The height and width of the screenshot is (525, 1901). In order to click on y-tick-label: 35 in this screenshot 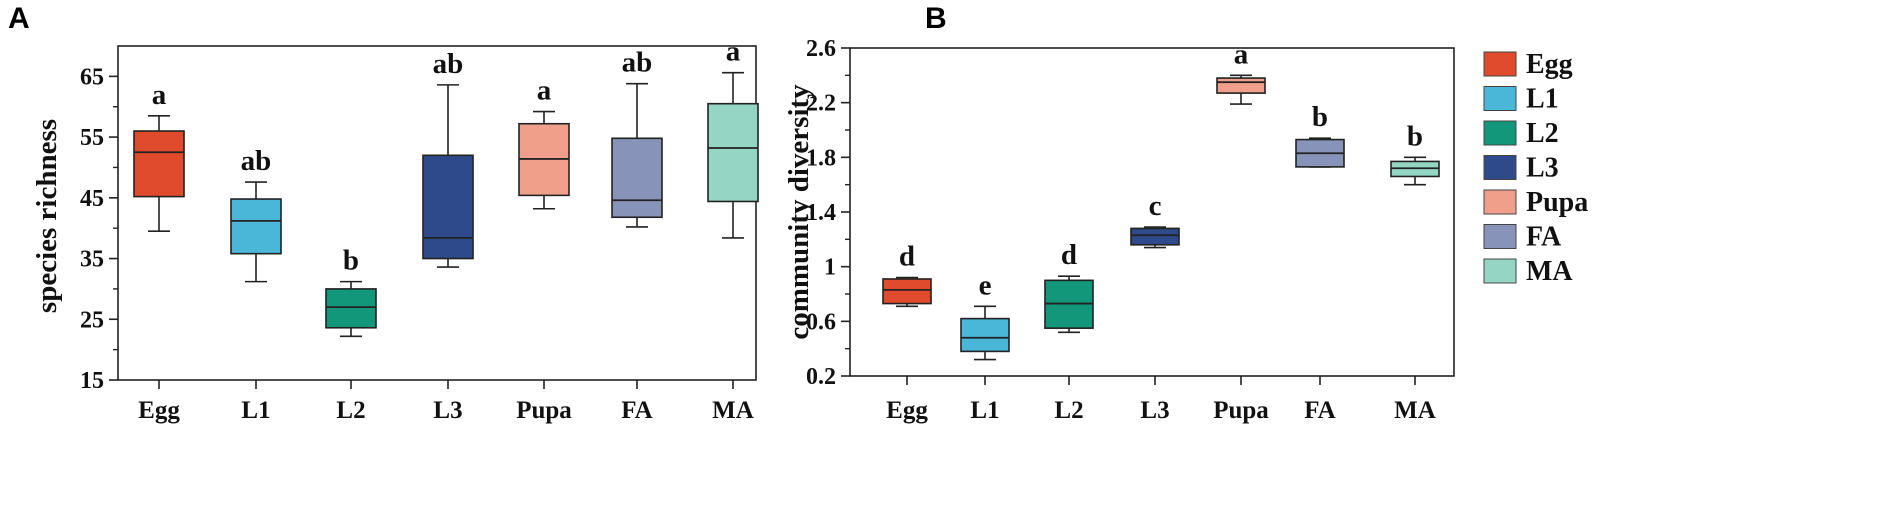, I will do `click(92, 260)`.